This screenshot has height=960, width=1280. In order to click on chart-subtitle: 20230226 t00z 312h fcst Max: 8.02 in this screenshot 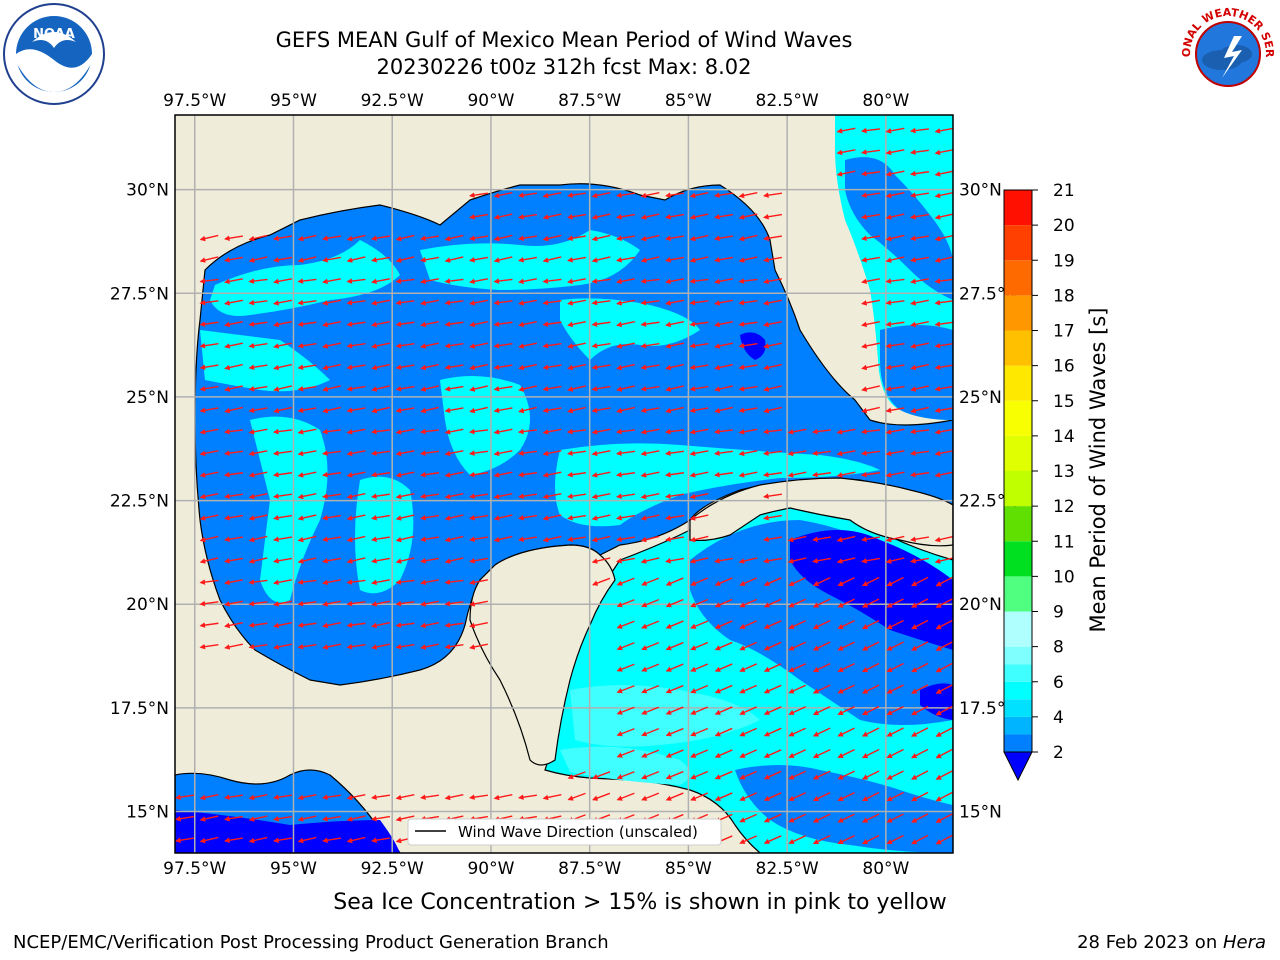, I will do `click(564, 67)`.